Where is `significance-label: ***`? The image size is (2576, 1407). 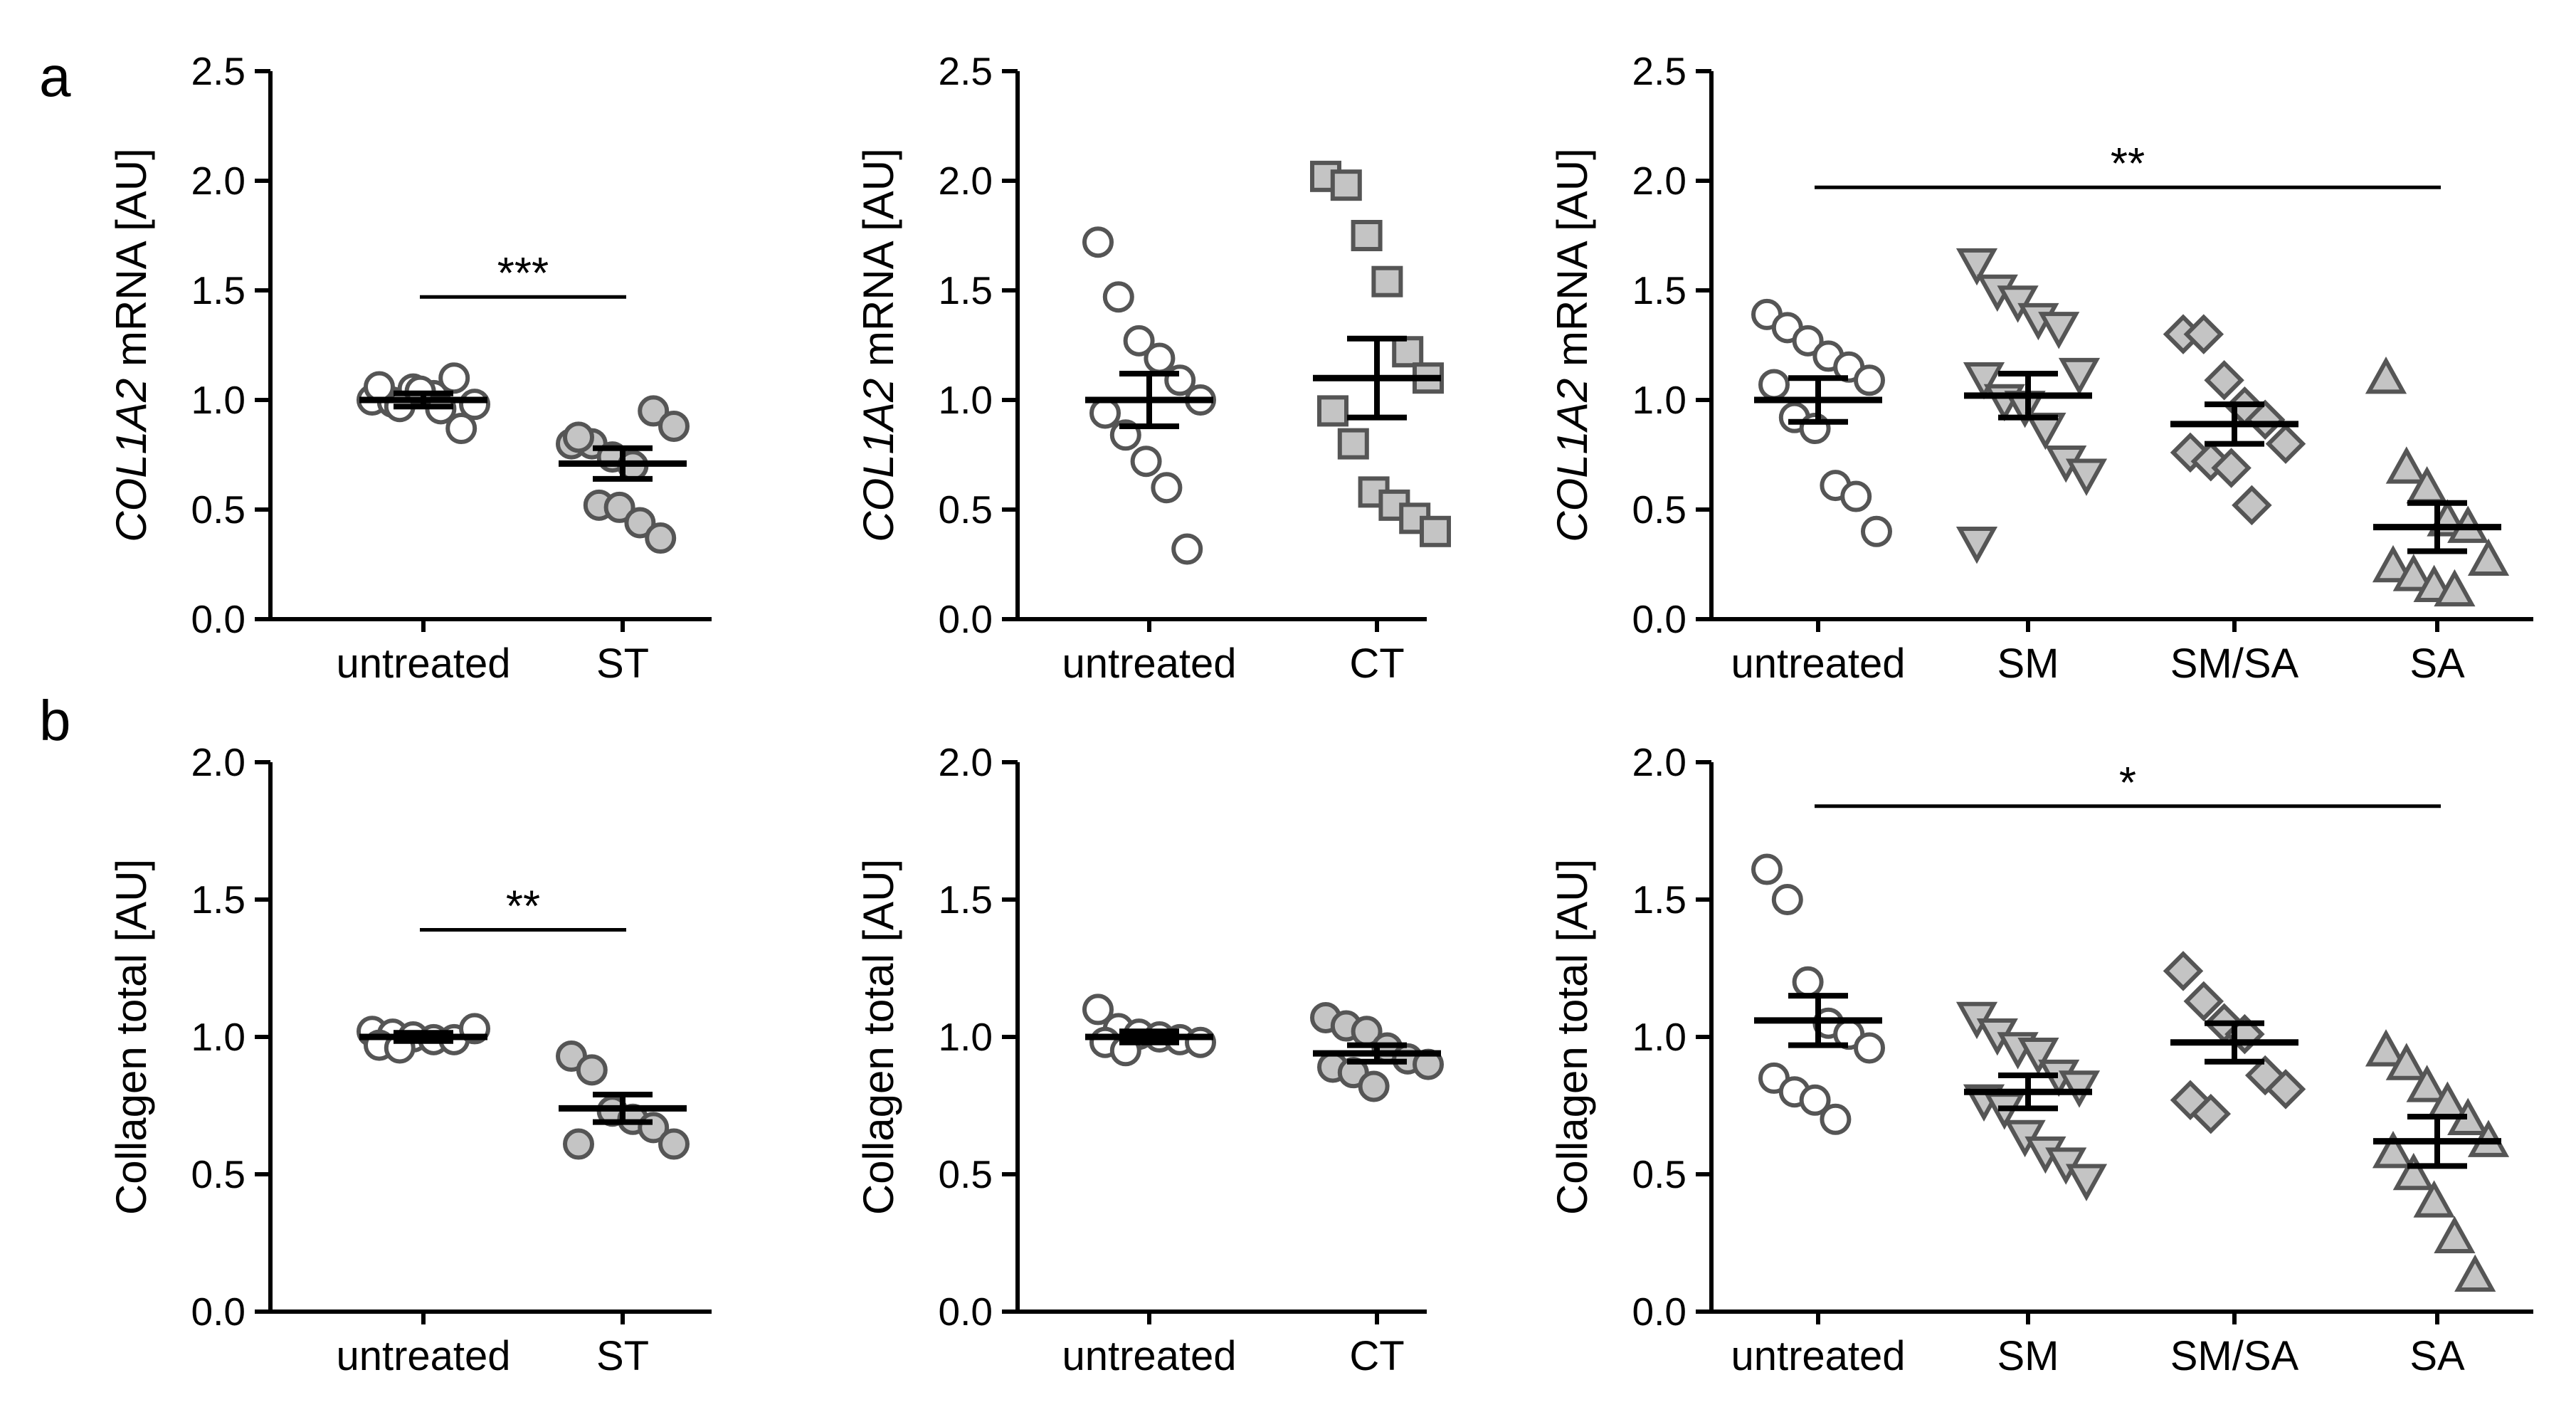
significance-label: *** is located at coordinates (523, 273).